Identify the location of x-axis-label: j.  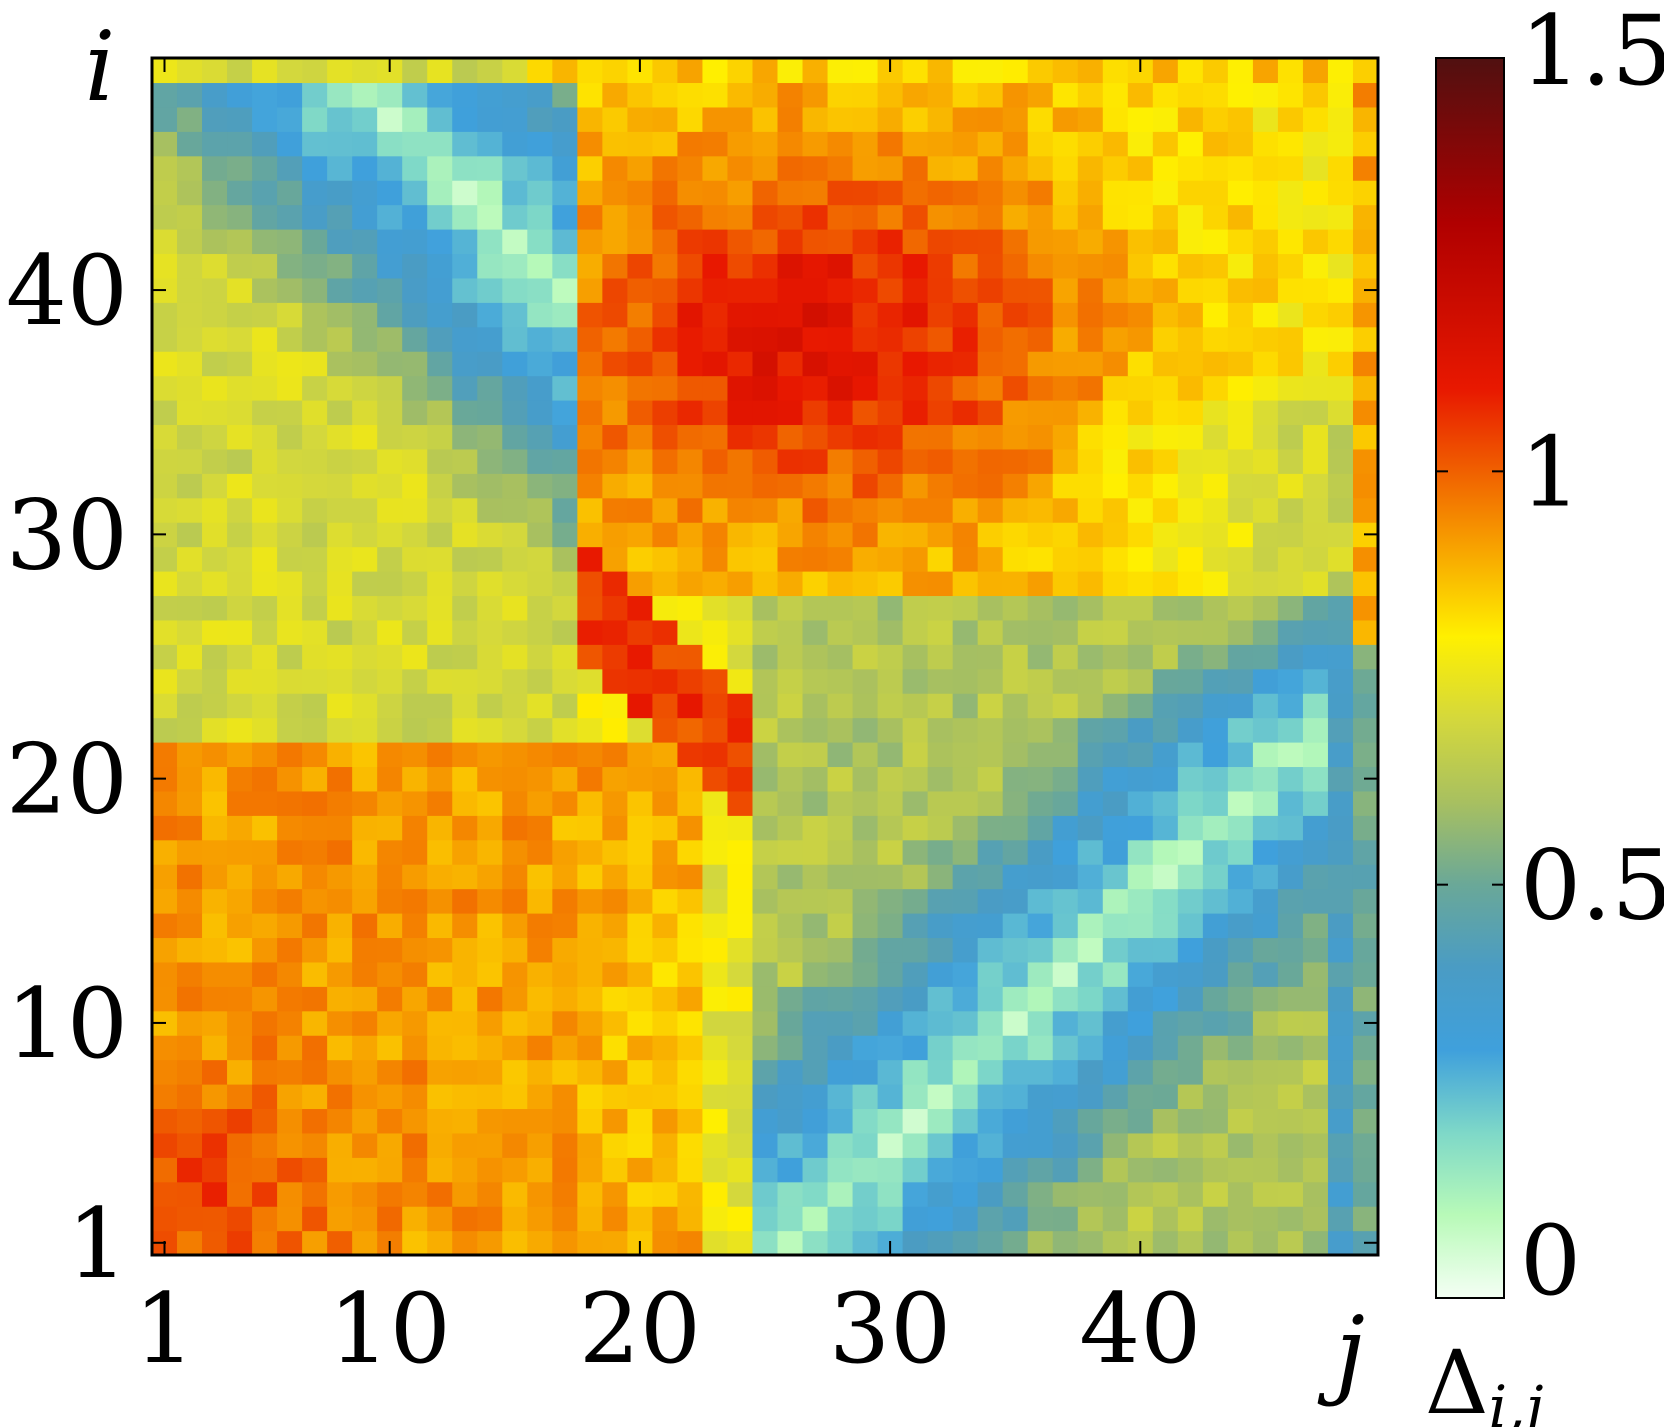
(1341, 1352).